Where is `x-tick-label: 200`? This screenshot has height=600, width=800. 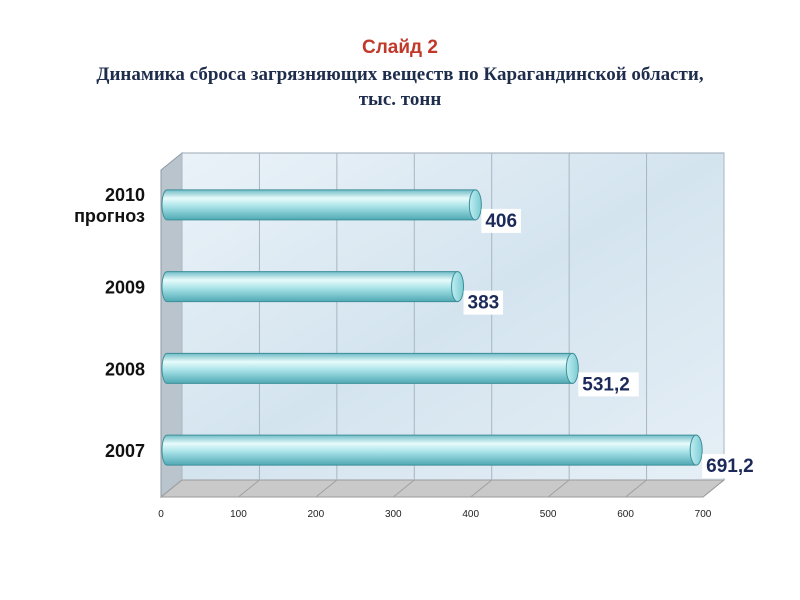 x-tick-label: 200 is located at coordinates (316, 514).